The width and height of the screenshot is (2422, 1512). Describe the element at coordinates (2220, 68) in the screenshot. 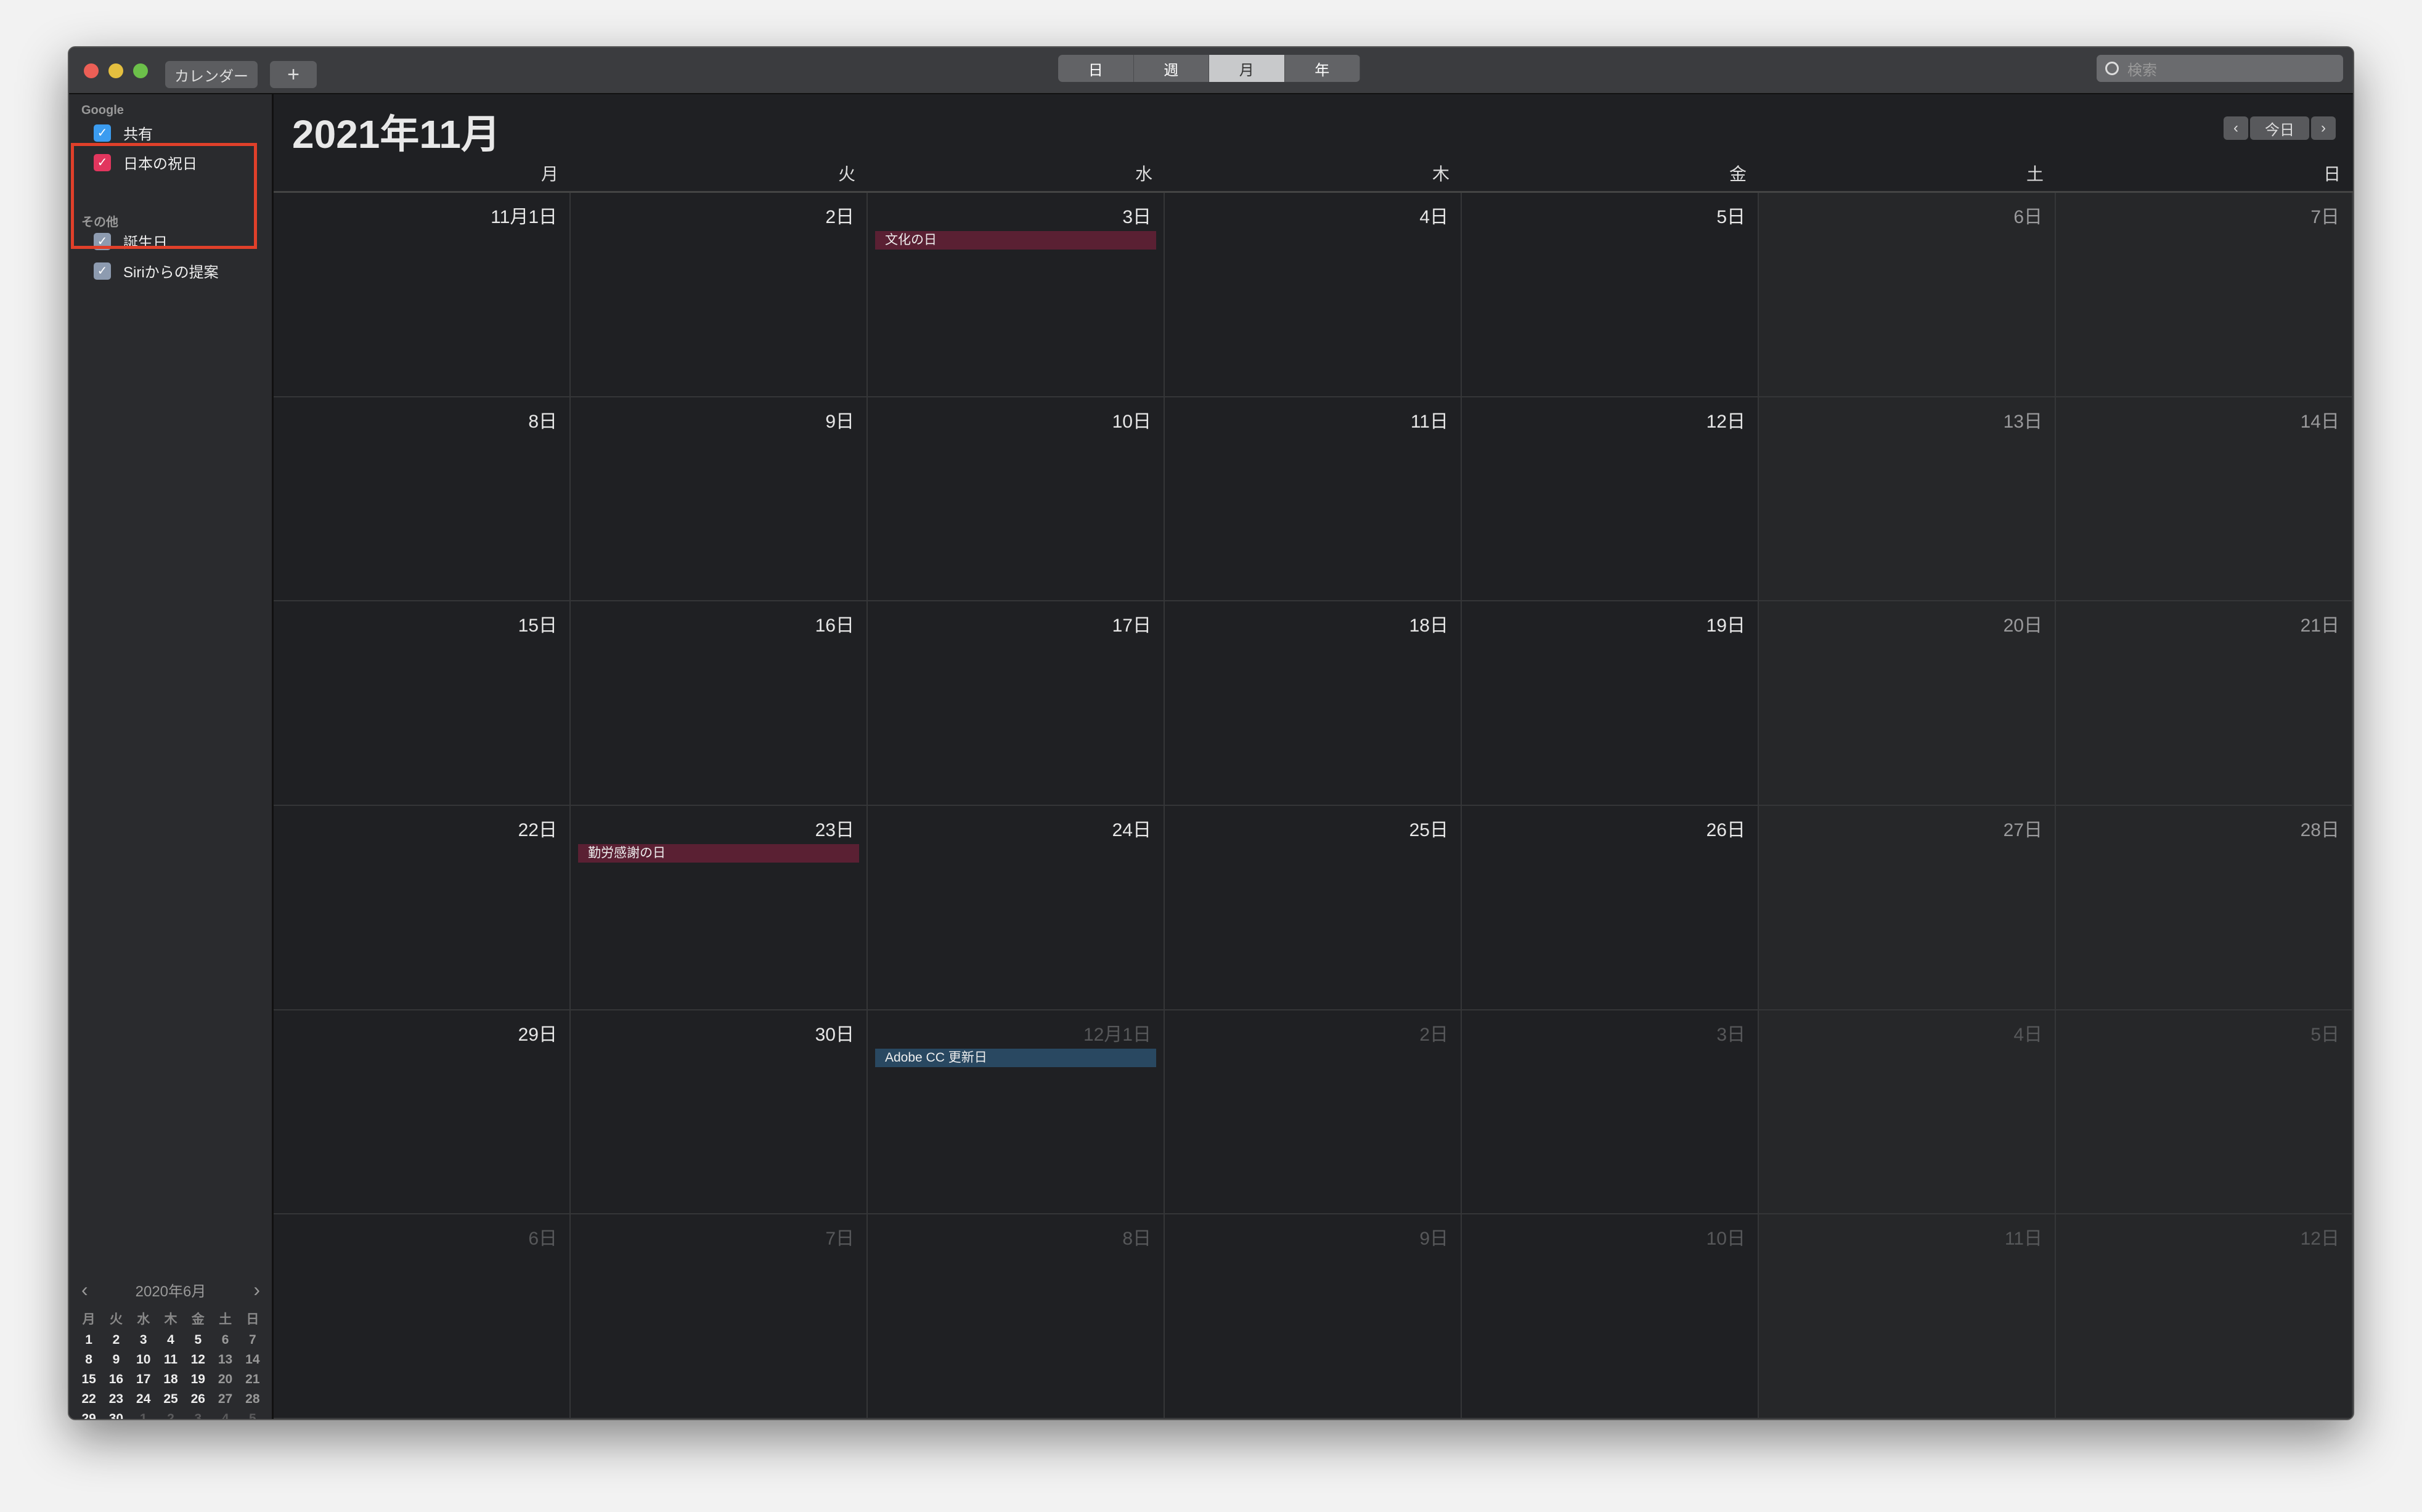

I see `search-input: 検索` at that location.